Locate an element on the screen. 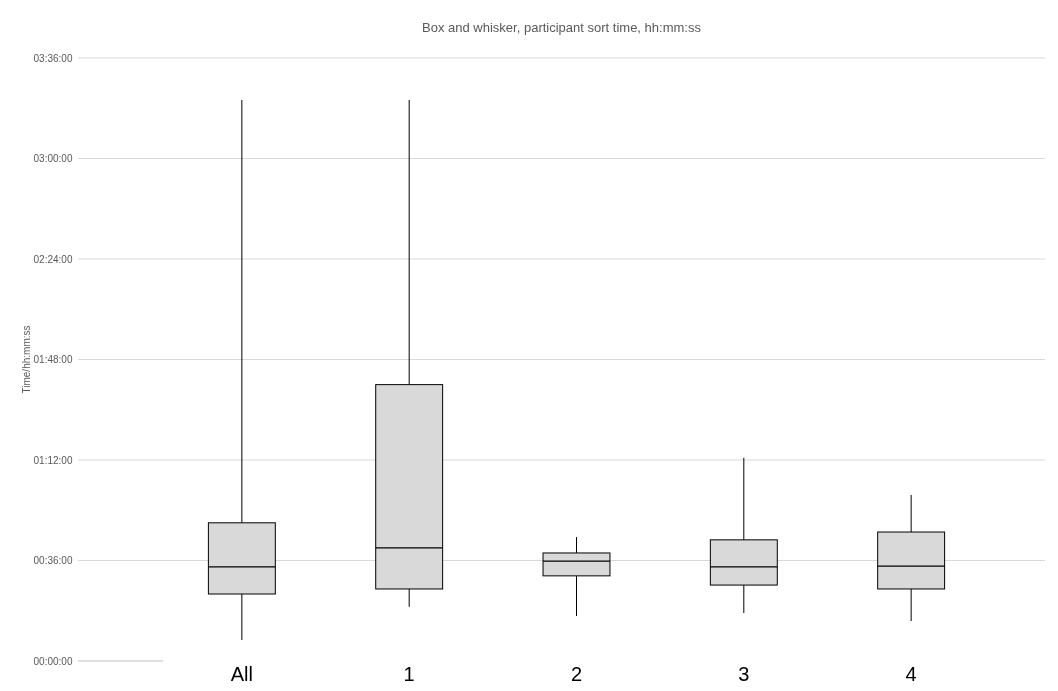  y-tick-label: 00:36:00 is located at coordinates (53, 560).